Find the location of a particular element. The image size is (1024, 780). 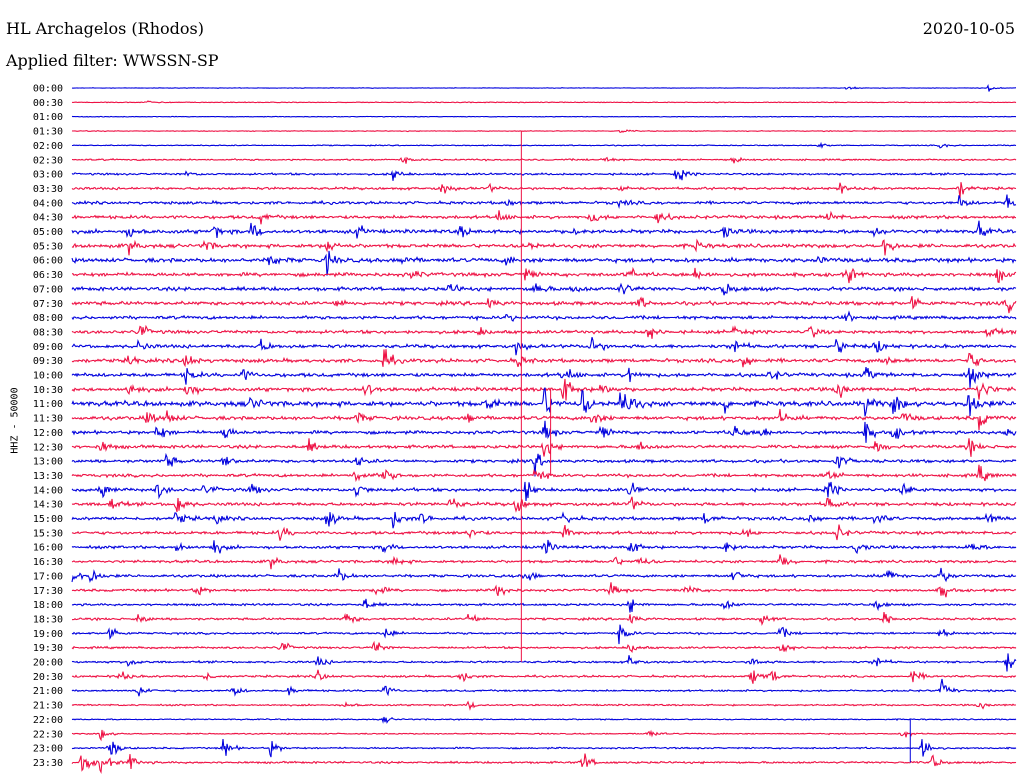

tick-label: 02:00 is located at coordinates (48, 146).